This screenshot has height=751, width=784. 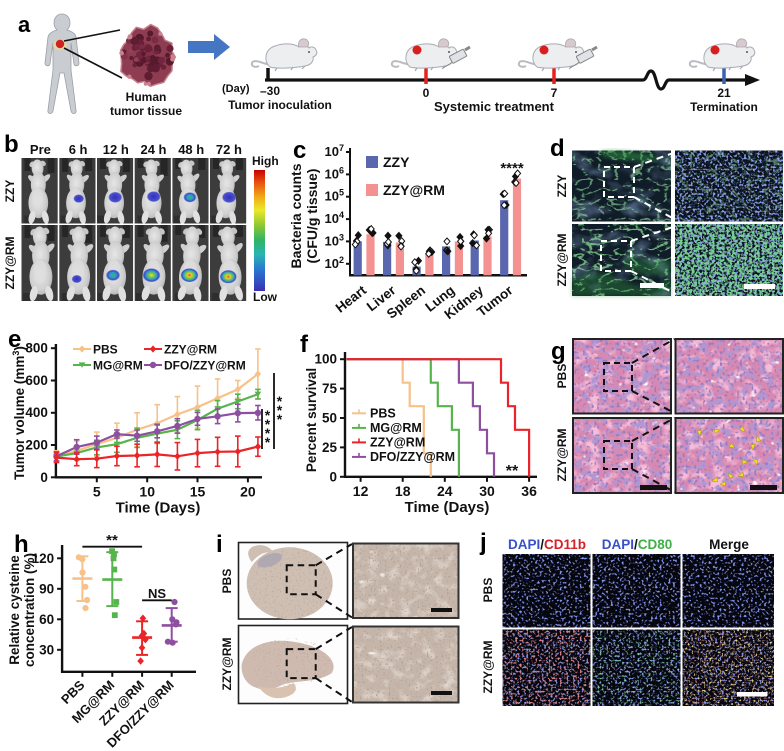 What do you see at coordinates (11, 144) in the screenshot?
I see `svg-text: b` at bounding box center [11, 144].